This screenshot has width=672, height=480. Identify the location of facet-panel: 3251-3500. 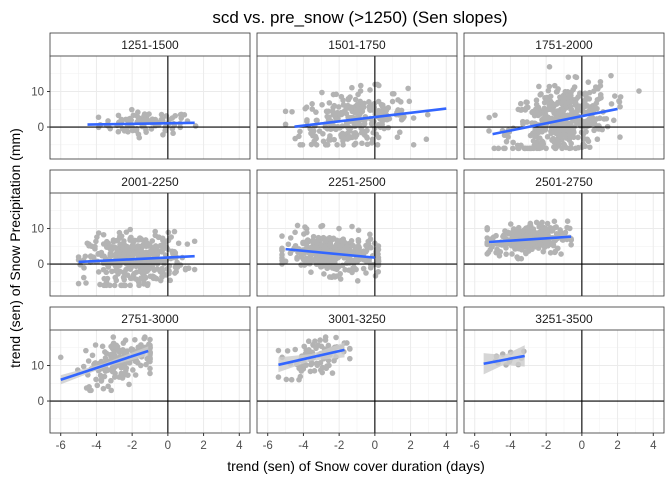
(564, 370).